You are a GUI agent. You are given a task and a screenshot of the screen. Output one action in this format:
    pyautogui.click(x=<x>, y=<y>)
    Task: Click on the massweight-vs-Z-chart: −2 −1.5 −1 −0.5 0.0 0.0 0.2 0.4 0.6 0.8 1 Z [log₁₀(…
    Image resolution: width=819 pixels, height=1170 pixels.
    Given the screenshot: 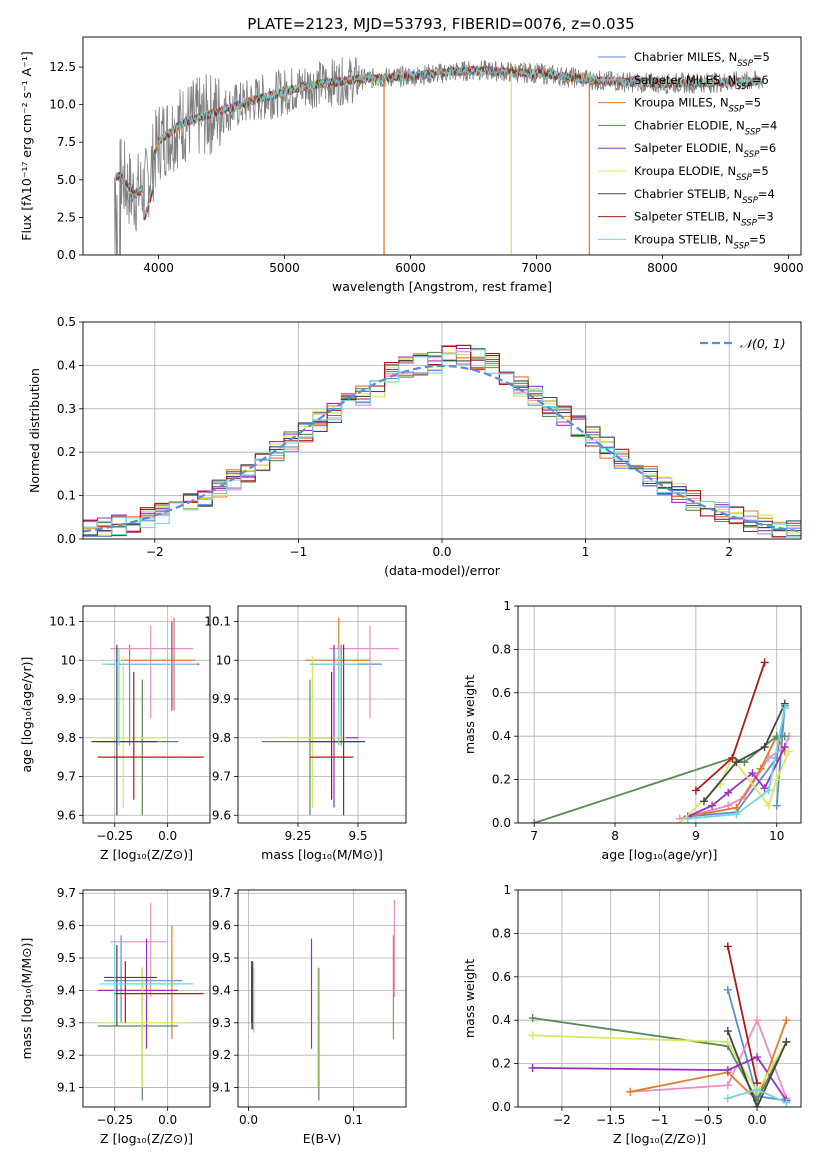 What is the action you would take?
    pyautogui.click(x=632, y=1014)
    